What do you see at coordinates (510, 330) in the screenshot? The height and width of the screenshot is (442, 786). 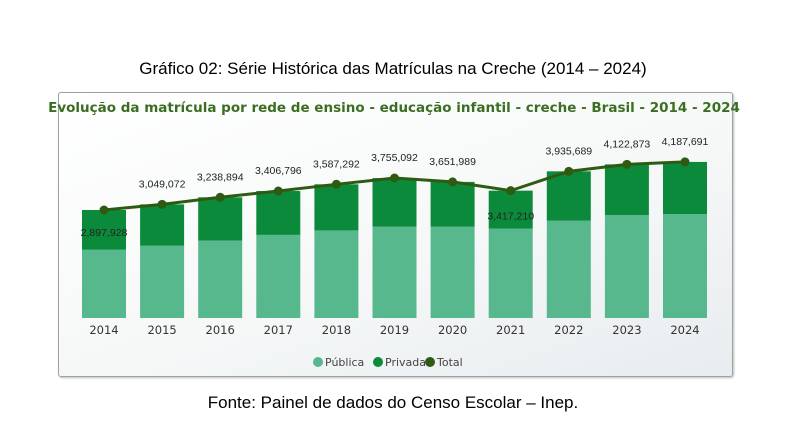 I see `x-tick-label: 2021` at bounding box center [510, 330].